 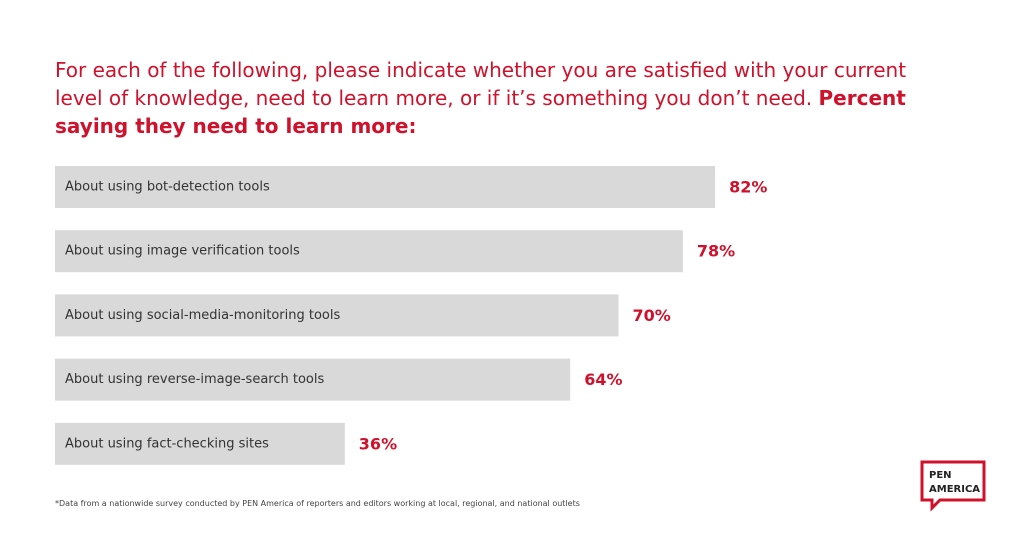 What do you see at coordinates (167, 443) in the screenshot?
I see `category-label: About using fact-checking sites` at bounding box center [167, 443].